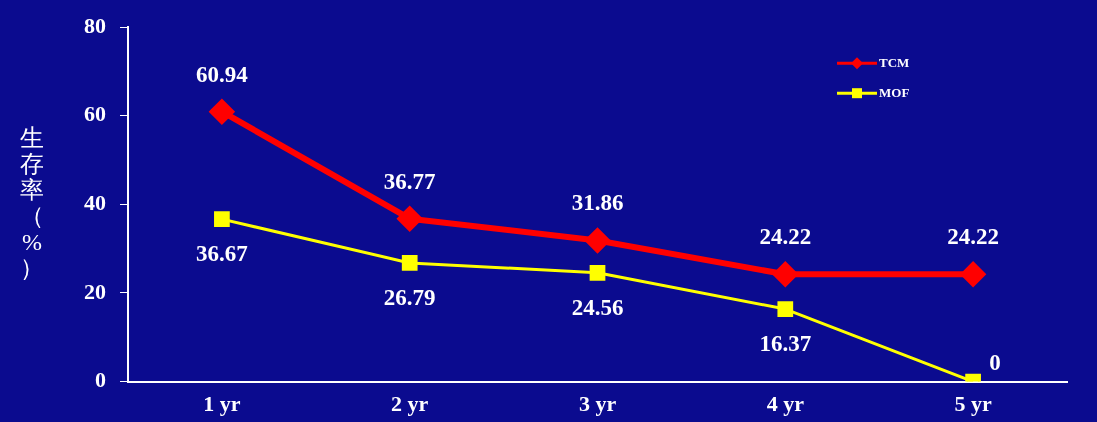 The width and height of the screenshot is (1097, 422). I want to click on data-label: 16.37, so click(785, 344).